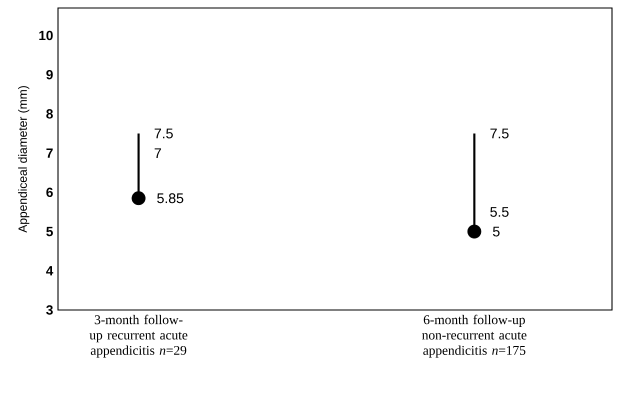  Describe the element at coordinates (499, 212) in the screenshot. I see `annotation: 5.5` at that location.